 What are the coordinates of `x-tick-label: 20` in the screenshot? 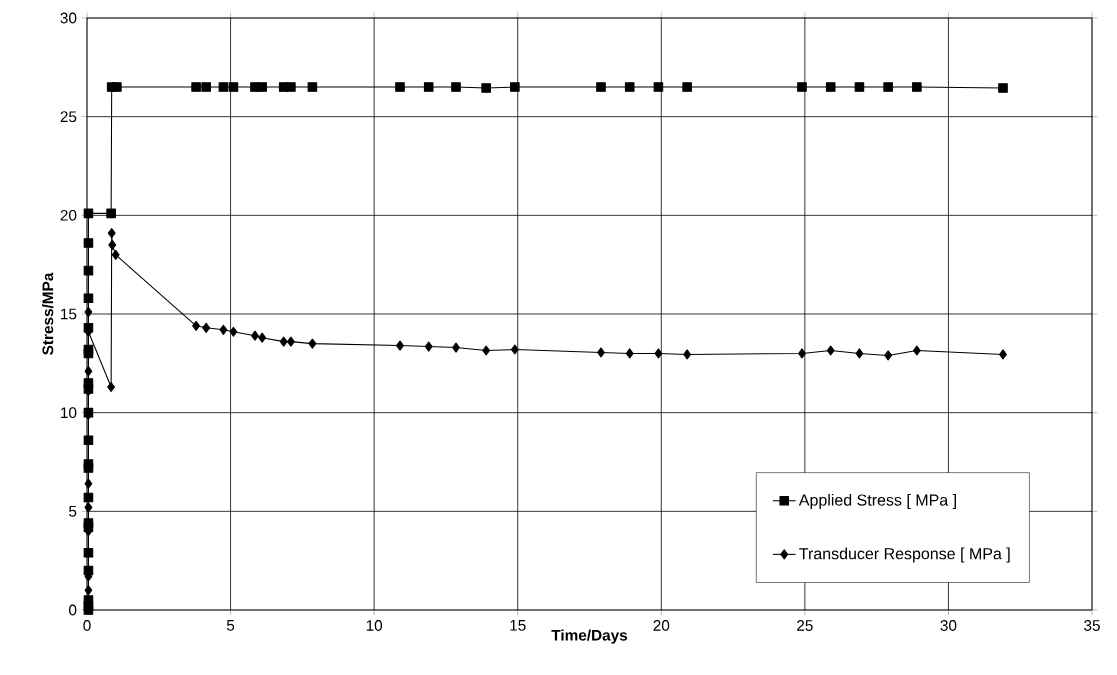 It's located at (661, 625).